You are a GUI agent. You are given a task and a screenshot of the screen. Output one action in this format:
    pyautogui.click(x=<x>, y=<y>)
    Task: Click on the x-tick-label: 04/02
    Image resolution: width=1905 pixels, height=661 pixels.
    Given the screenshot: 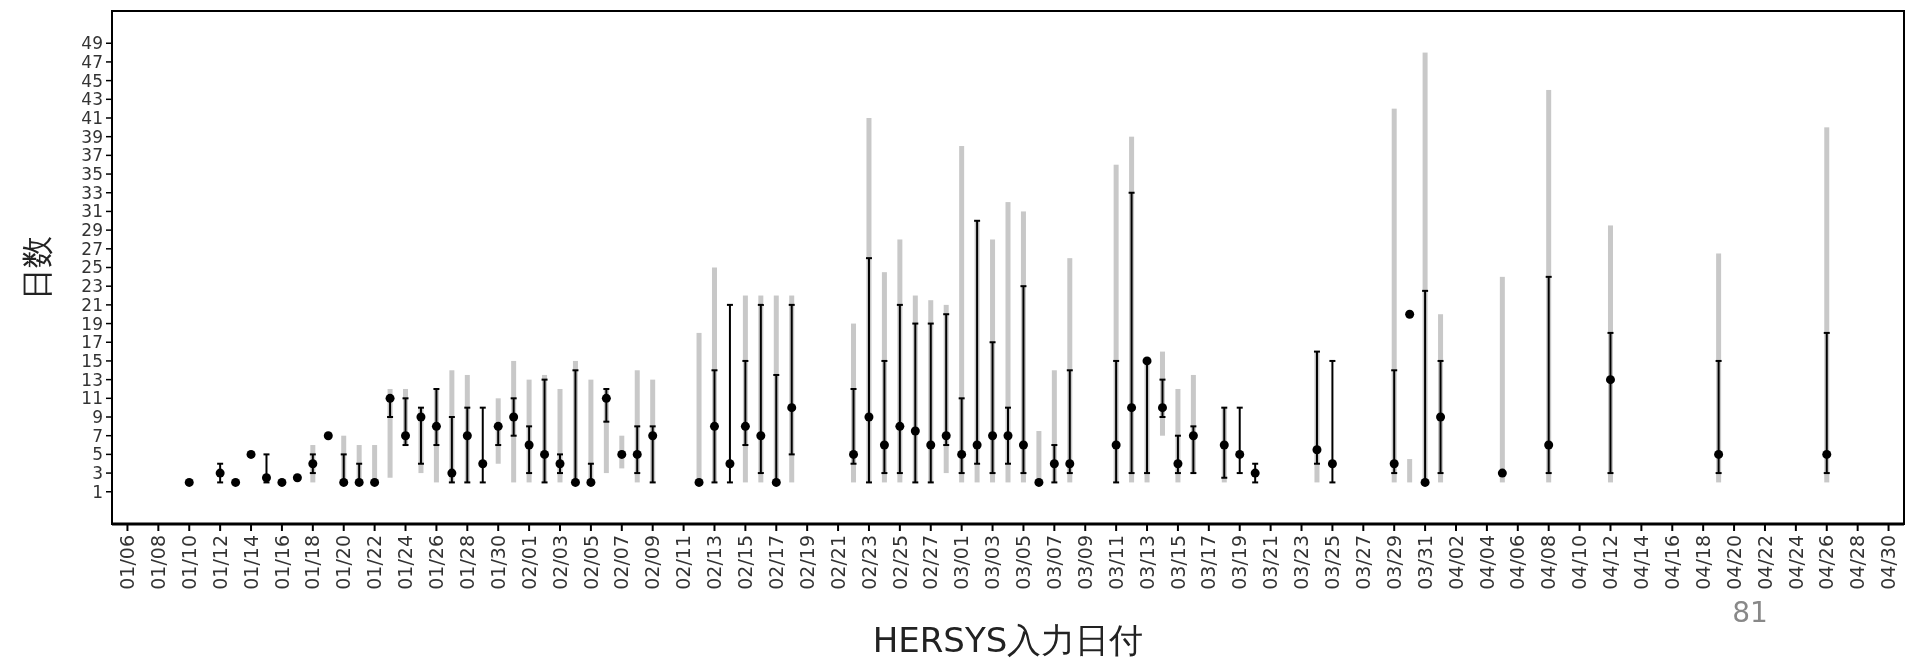 What is the action you would take?
    pyautogui.click(x=1455, y=562)
    